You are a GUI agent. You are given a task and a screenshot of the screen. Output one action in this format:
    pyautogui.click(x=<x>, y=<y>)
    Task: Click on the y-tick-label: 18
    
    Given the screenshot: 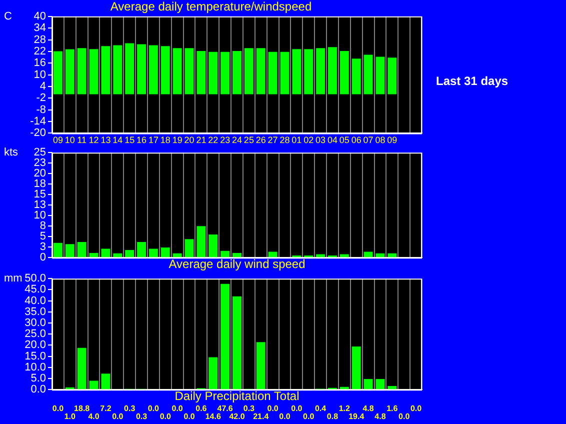 What is the action you would take?
    pyautogui.click(x=40, y=184)
    